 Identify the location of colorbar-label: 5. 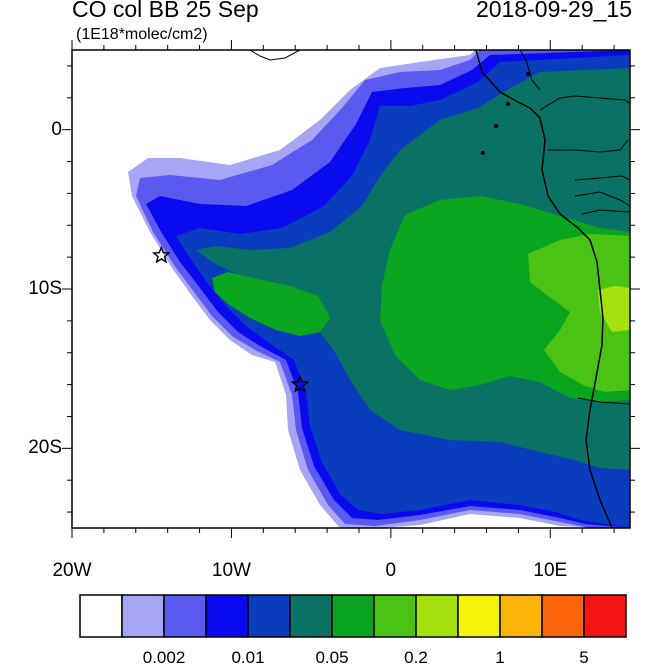
(584, 657).